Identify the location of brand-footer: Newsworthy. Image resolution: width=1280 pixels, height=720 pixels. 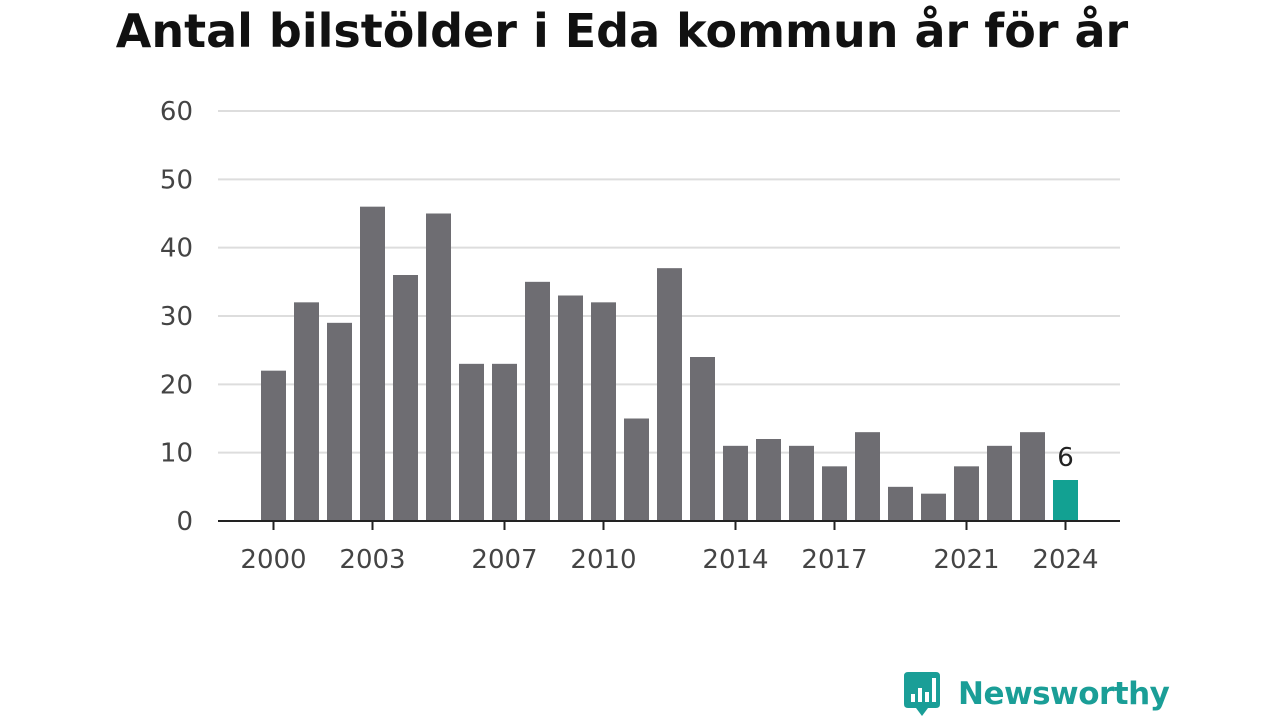
(1036, 694).